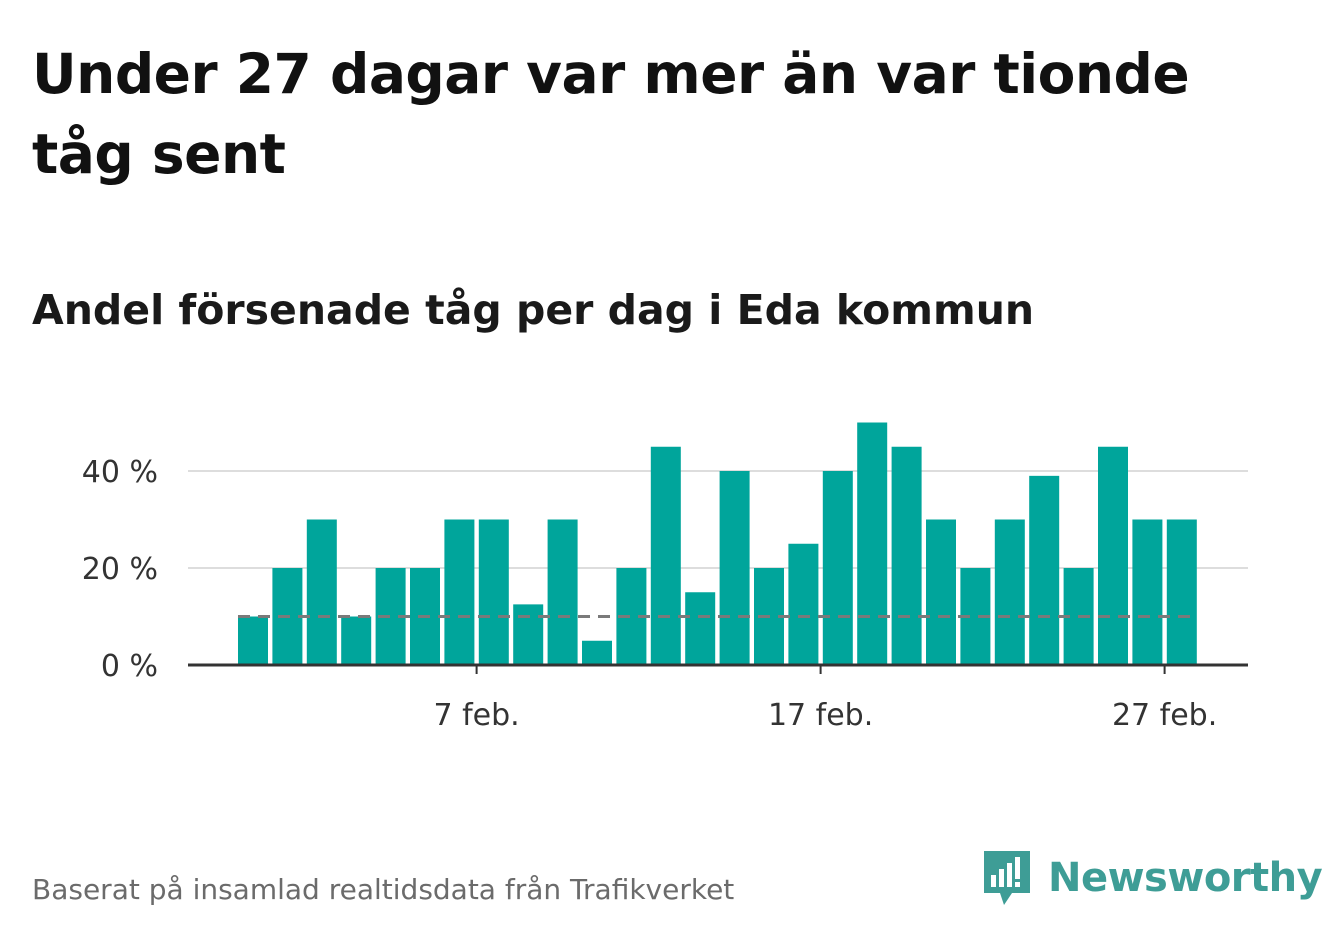 Image resolution: width=1322 pixels, height=939 pixels. Describe the element at coordinates (120, 569) in the screenshot. I see `y-tick-label: 20 %` at that location.